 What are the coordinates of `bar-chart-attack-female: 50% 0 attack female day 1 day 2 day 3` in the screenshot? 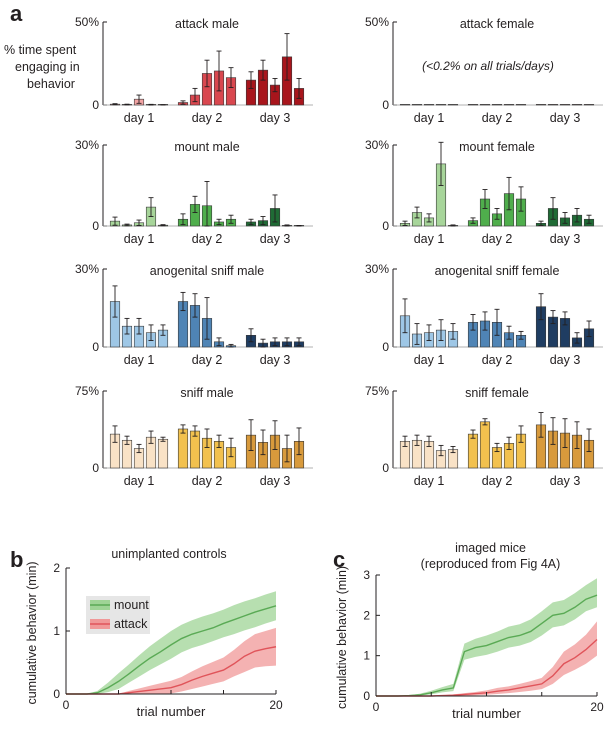 It's located at (484, 70).